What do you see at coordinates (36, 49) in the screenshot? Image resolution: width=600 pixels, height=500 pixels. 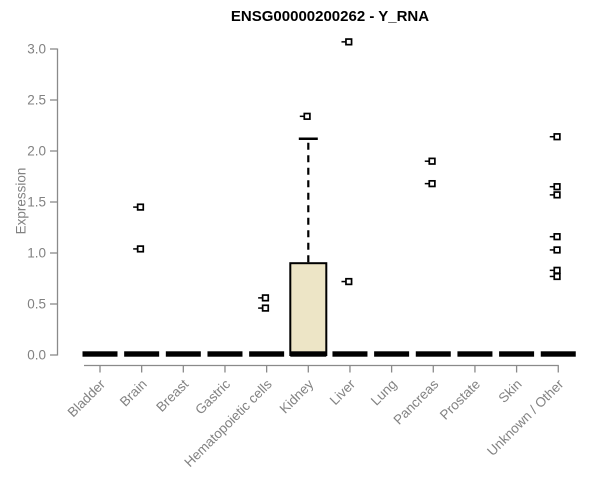 I see `y-tick-label: 3.0` at bounding box center [36, 49].